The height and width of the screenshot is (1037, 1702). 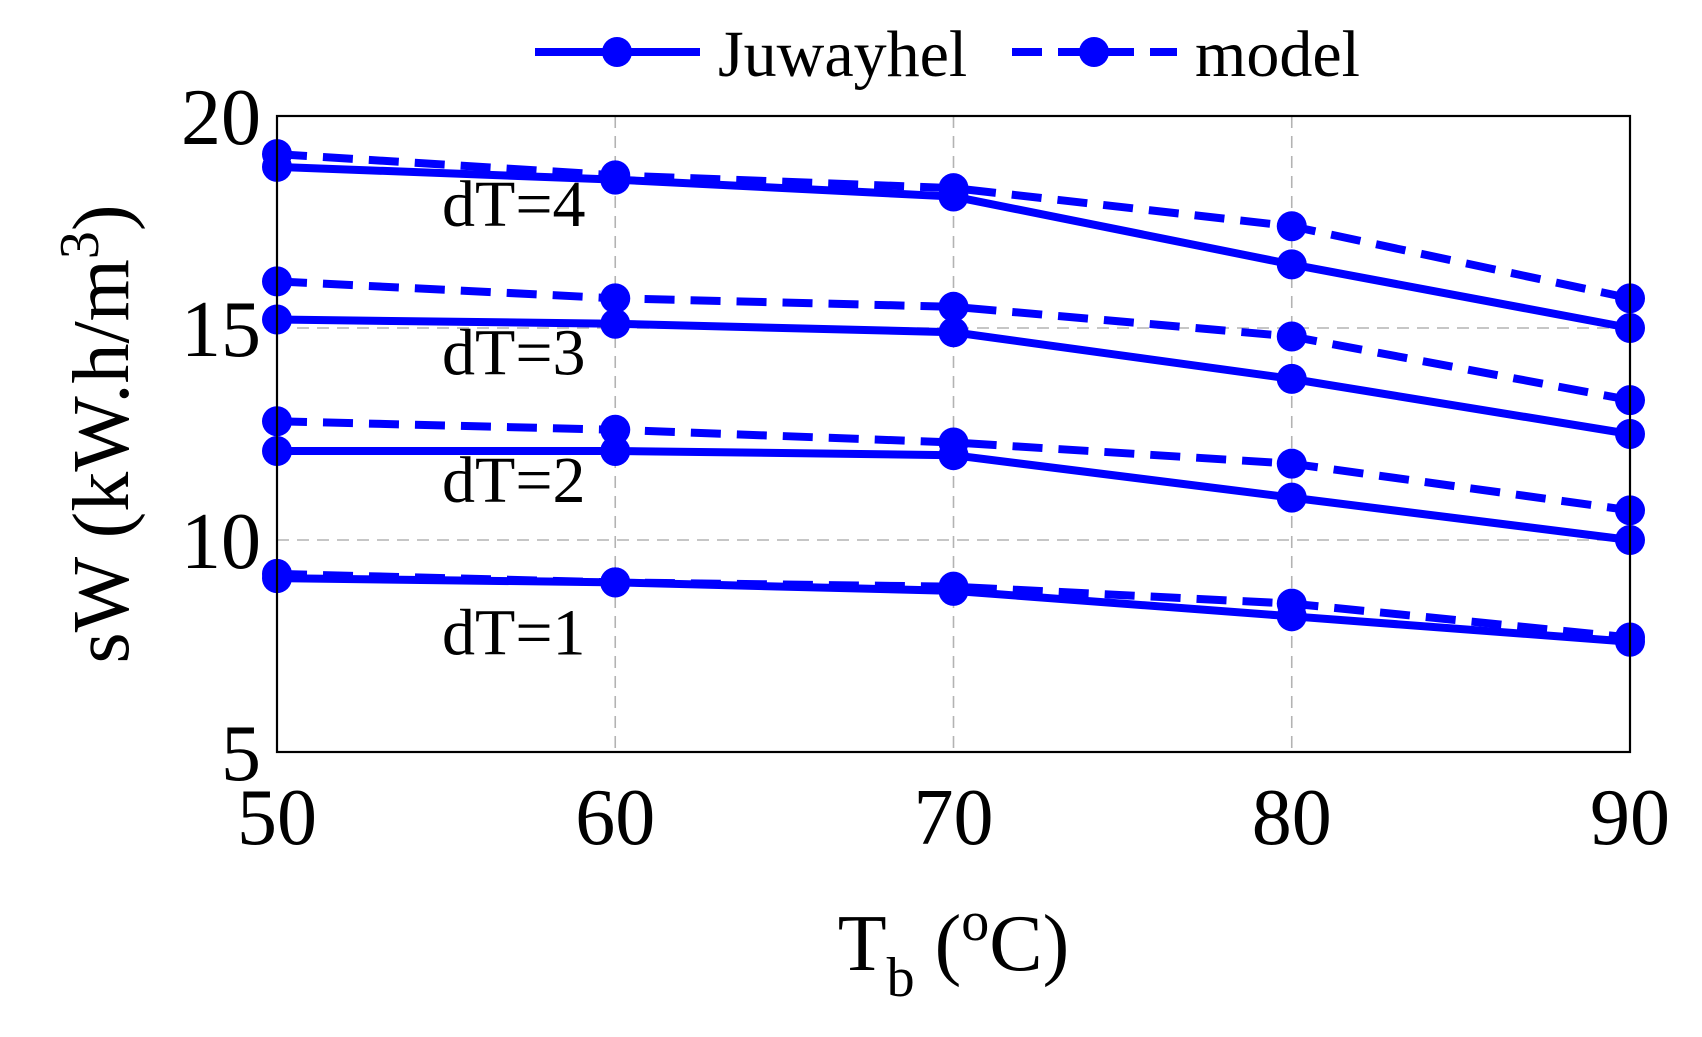 I want to click on legend-item-model: model, so click(x=1186, y=54).